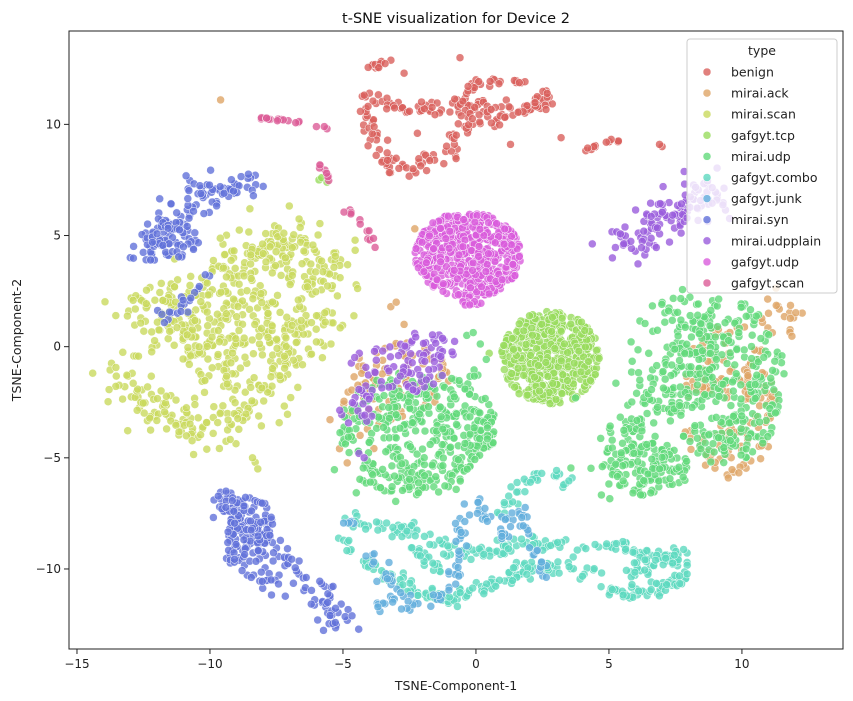 The image size is (853, 701). I want to click on x-tick-label: −10, so click(209, 664).